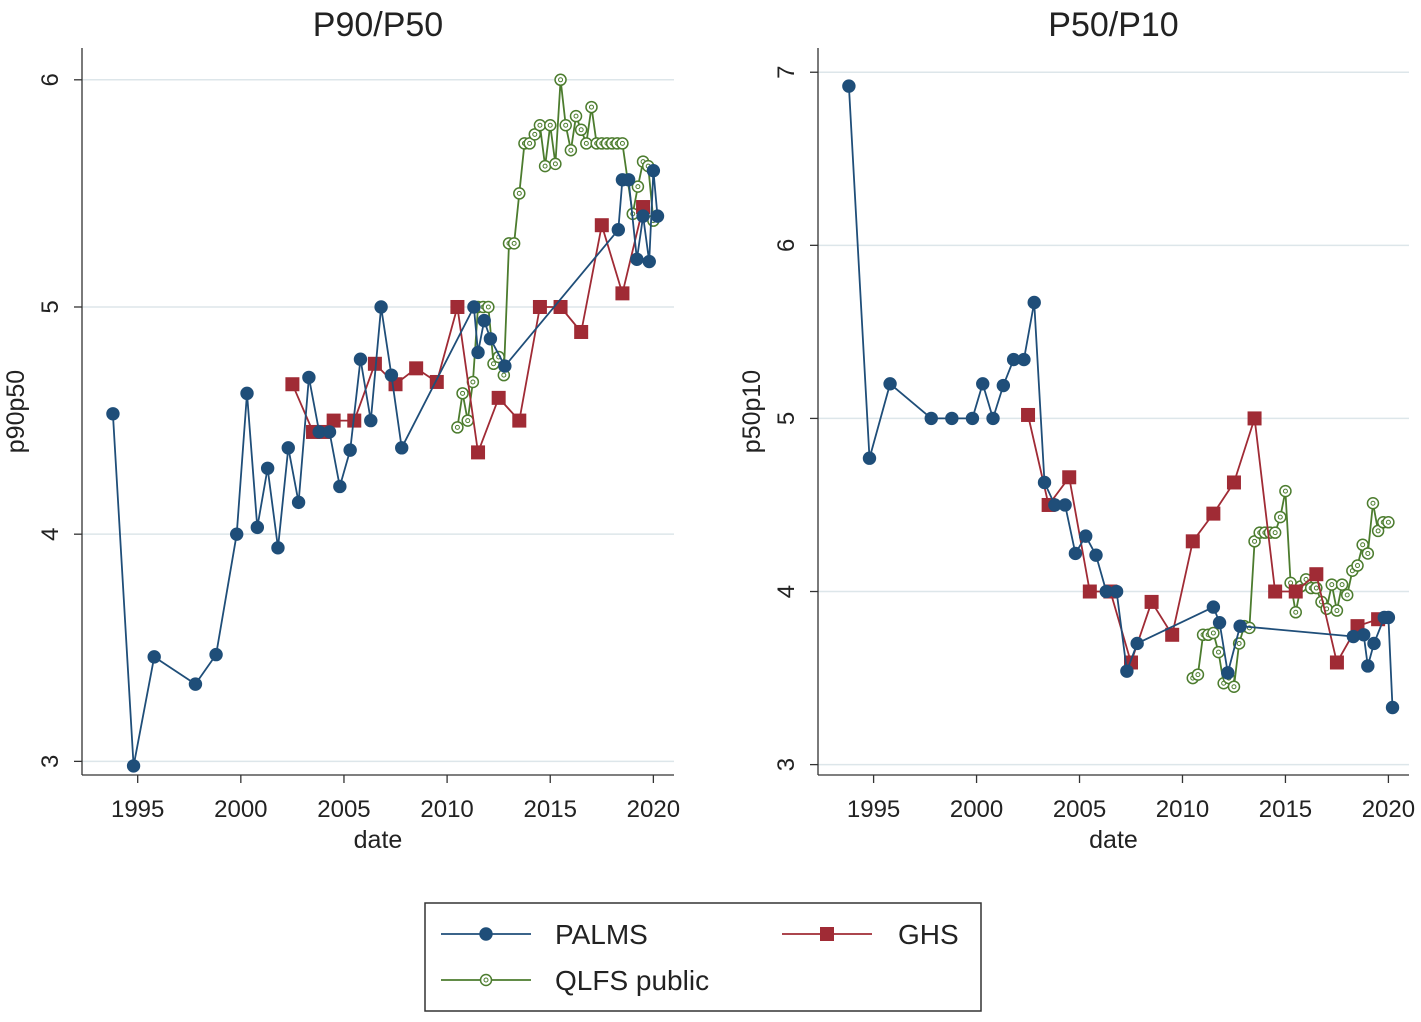  Describe the element at coordinates (1388, 809) in the screenshot. I see `x-tick-label: 2020` at that location.